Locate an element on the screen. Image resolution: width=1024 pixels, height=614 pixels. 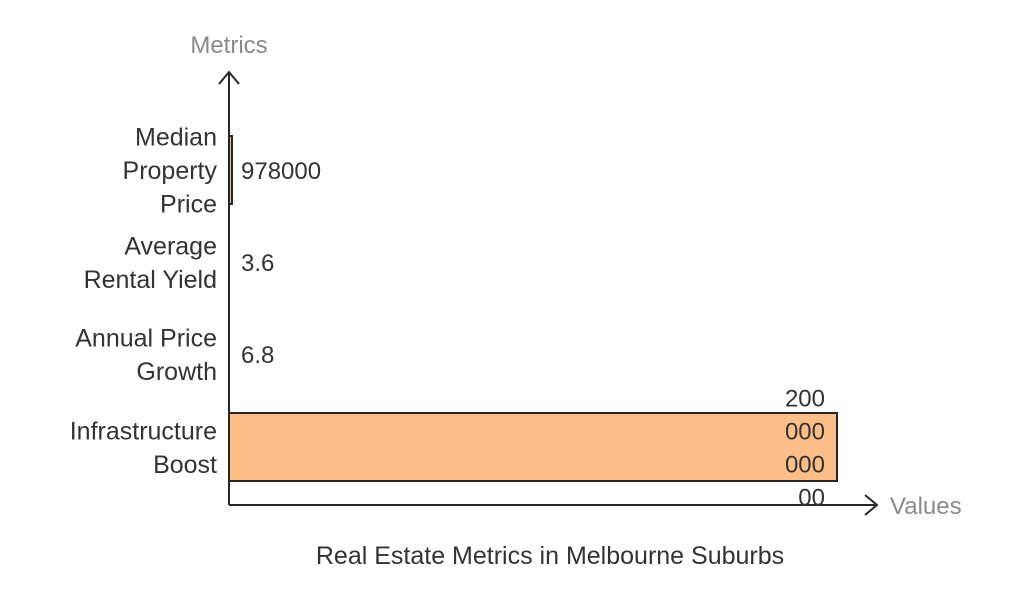
value-label-line: 978000 is located at coordinates (281, 171).